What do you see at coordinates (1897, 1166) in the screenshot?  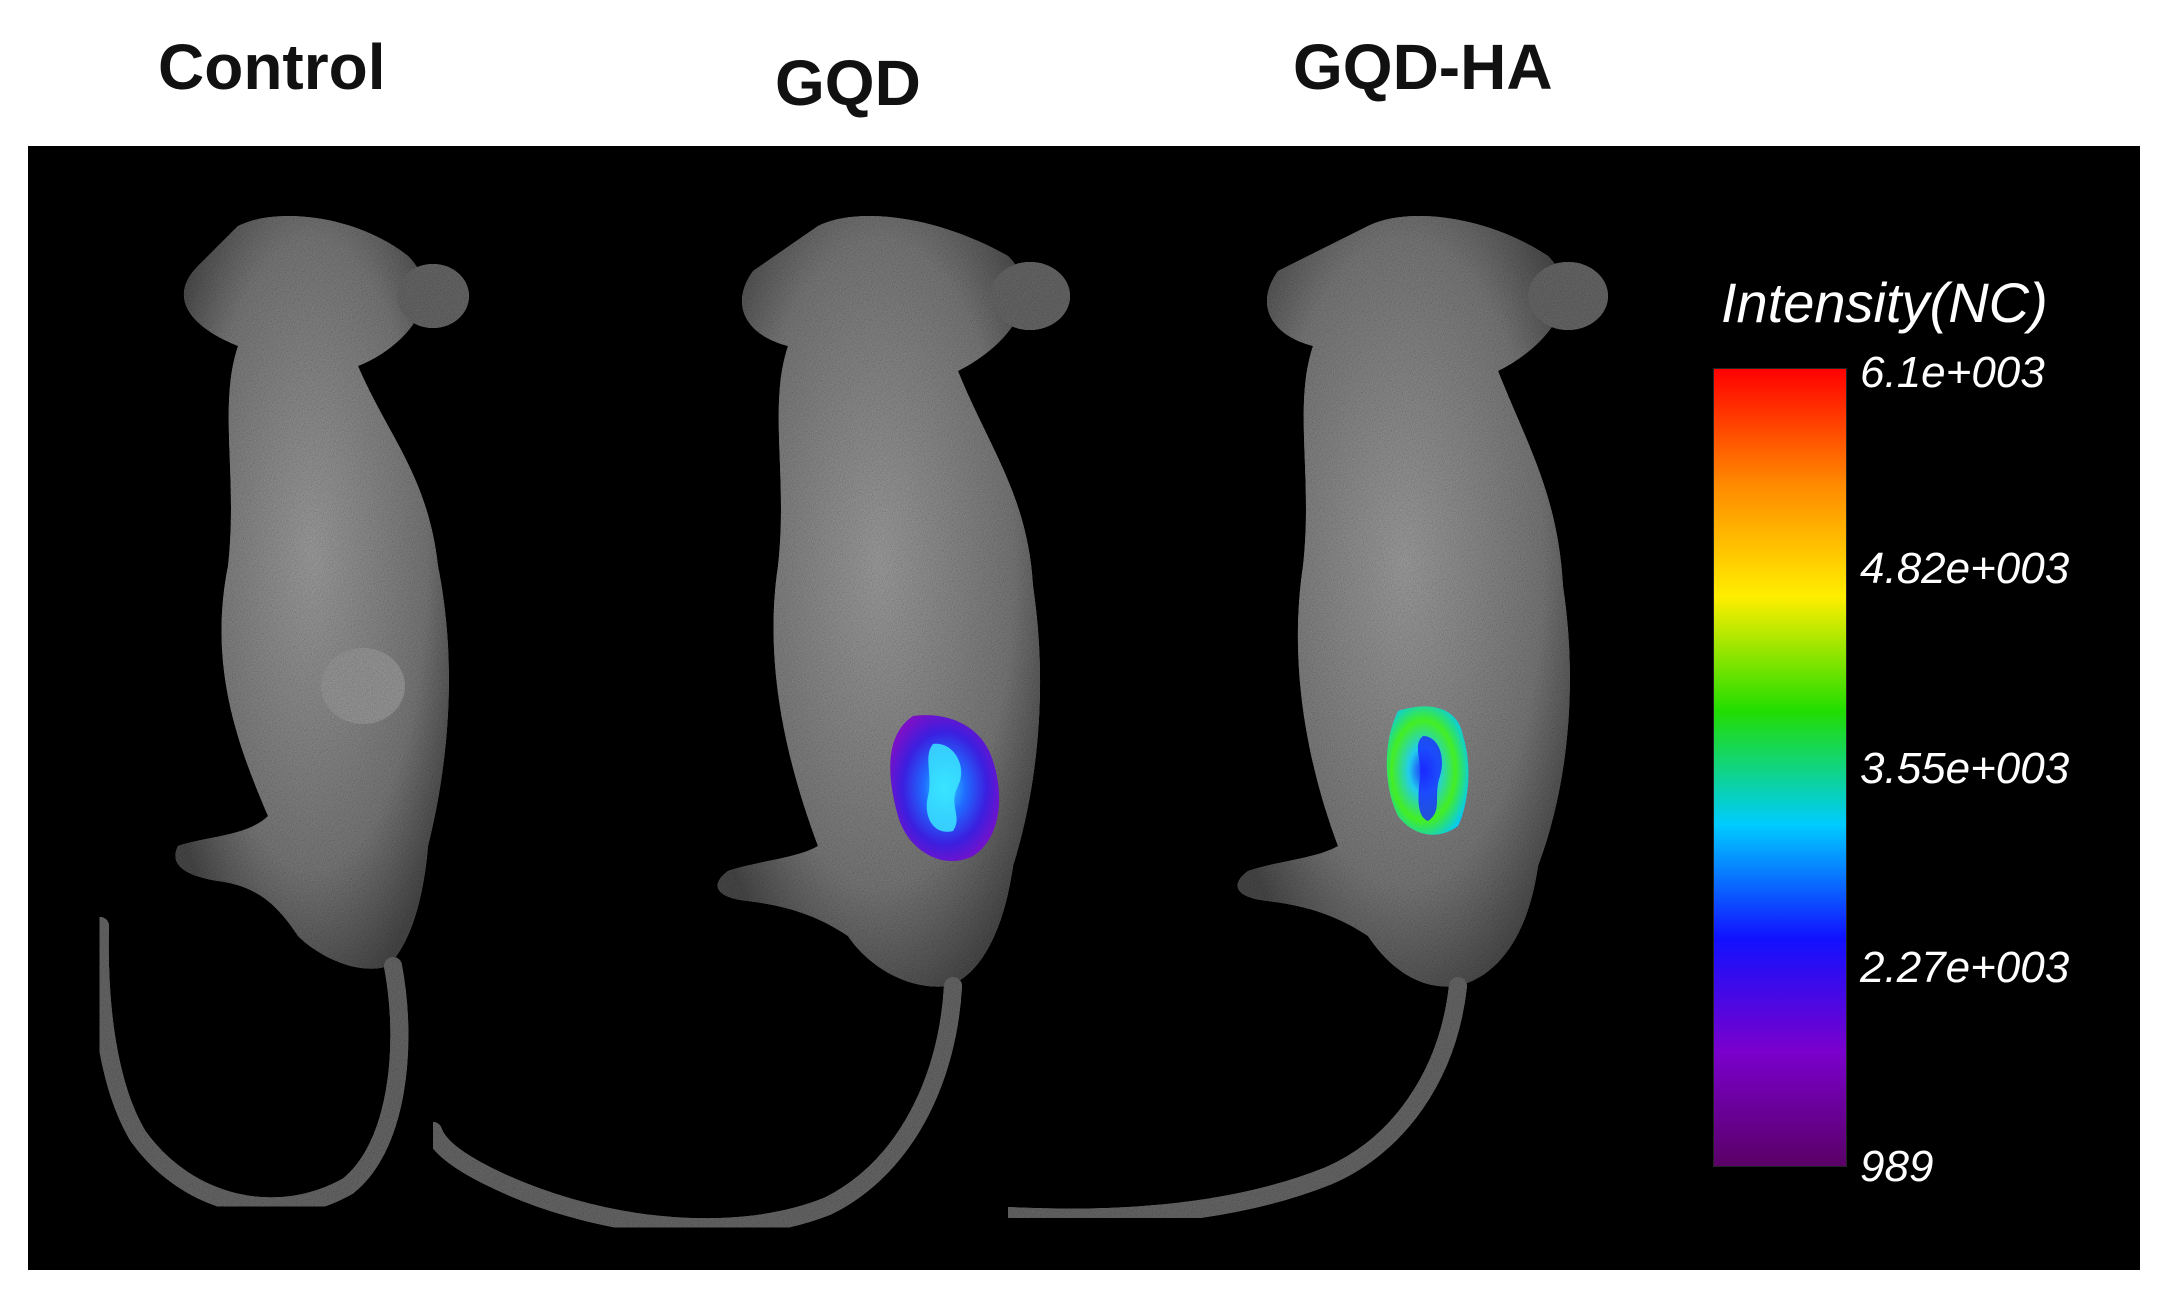 I see `legend-tick-min: 989` at bounding box center [1897, 1166].